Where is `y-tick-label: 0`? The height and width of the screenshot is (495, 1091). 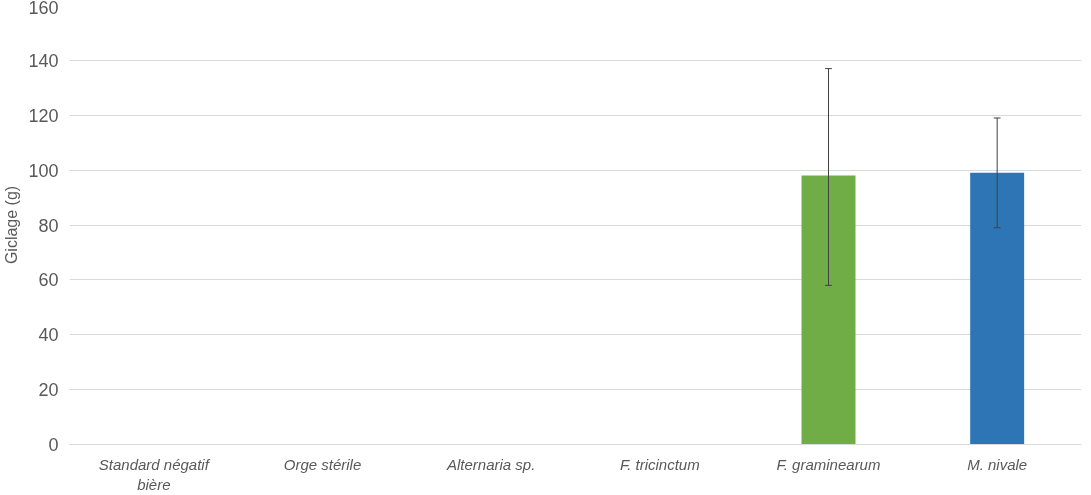 y-tick-label: 0 is located at coordinates (53, 445).